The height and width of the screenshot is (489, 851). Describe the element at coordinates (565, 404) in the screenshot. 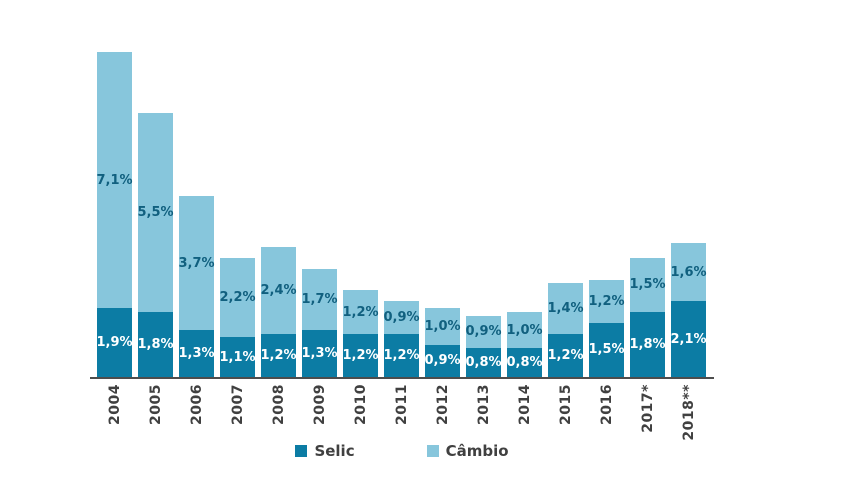

I see `x-axis-label: 2015` at that location.